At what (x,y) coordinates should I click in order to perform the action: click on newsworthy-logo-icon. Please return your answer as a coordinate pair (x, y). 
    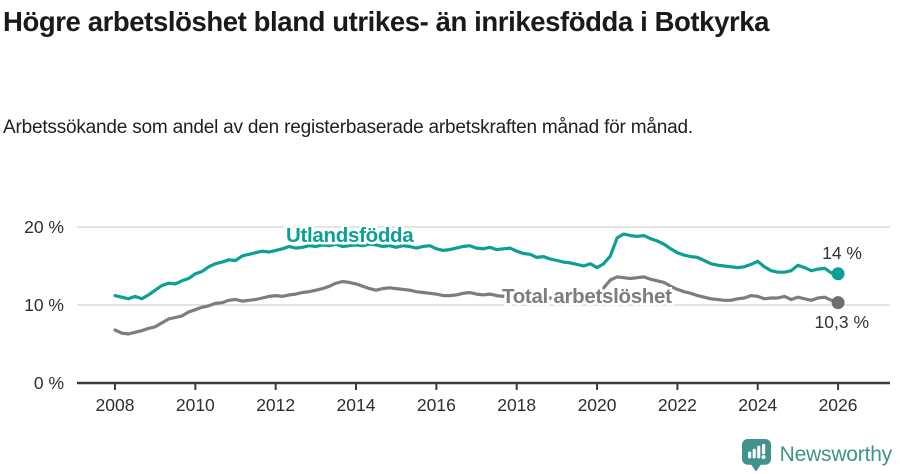
    Looking at the image, I should click on (756, 454).